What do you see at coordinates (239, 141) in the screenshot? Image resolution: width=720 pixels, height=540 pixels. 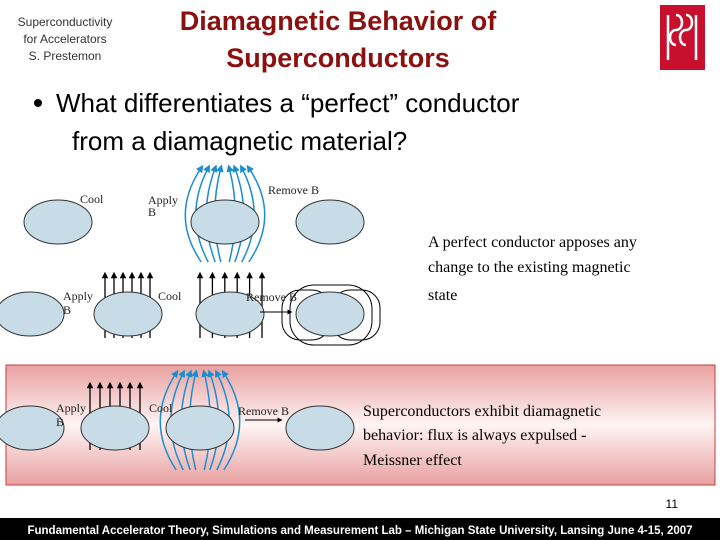 I see `bullet-line: from a diamagnetic material?` at bounding box center [239, 141].